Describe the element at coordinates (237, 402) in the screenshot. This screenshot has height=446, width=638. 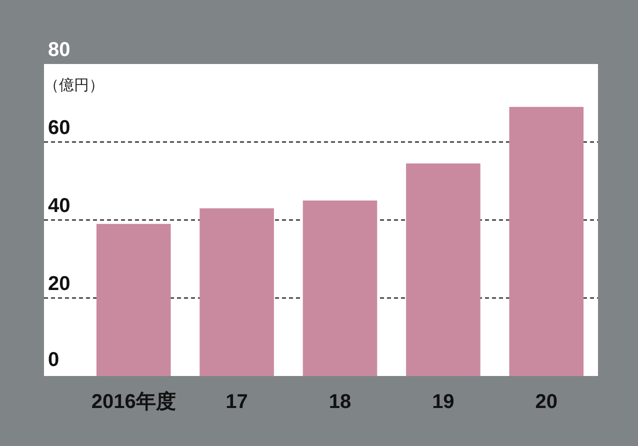
I see `x-tick-label: 17` at that location.